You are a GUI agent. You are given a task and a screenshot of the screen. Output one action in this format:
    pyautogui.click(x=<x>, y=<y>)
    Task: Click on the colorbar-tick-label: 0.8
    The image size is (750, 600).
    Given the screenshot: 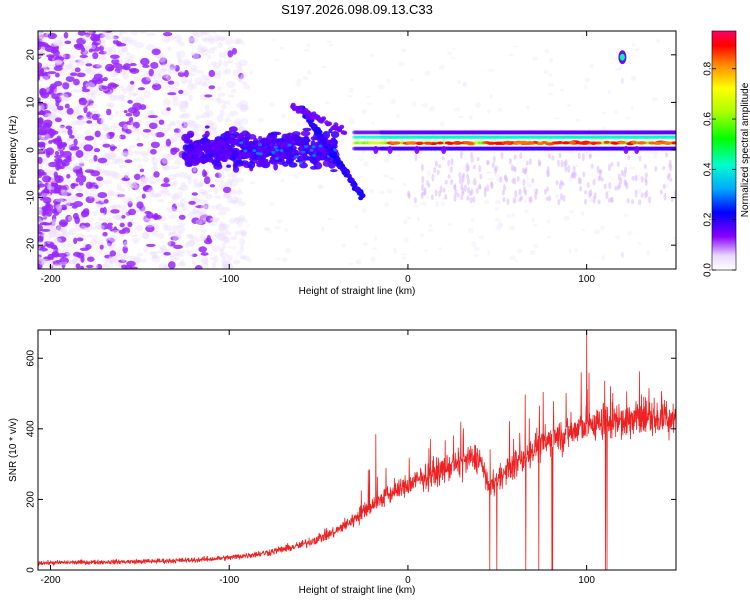 What is the action you would take?
    pyautogui.click(x=708, y=68)
    